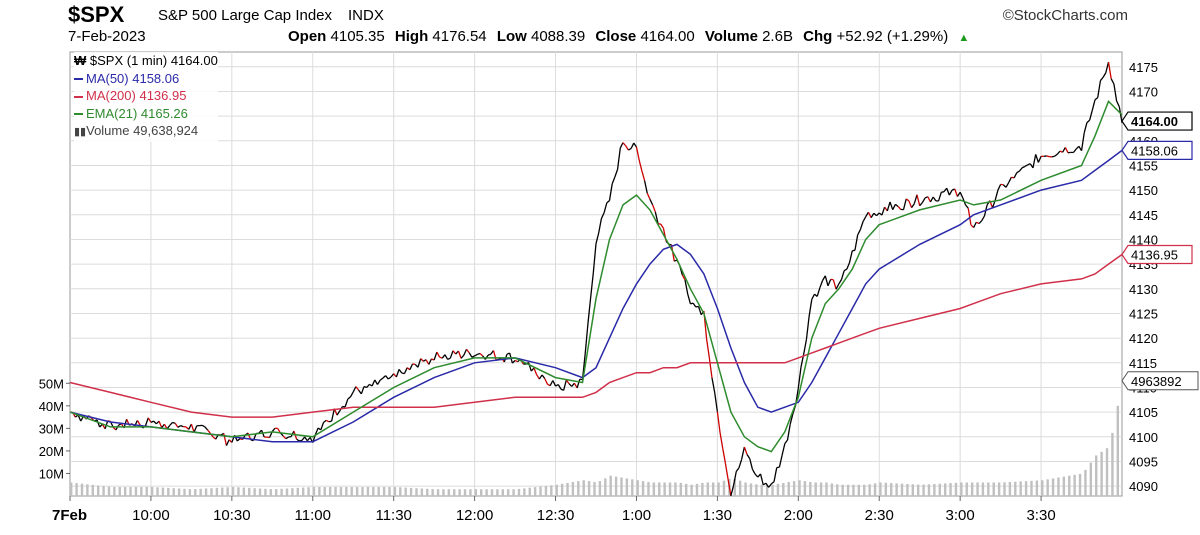 This screenshot has height=535, width=1200. I want to click on chg-label: Chg, so click(818, 36).